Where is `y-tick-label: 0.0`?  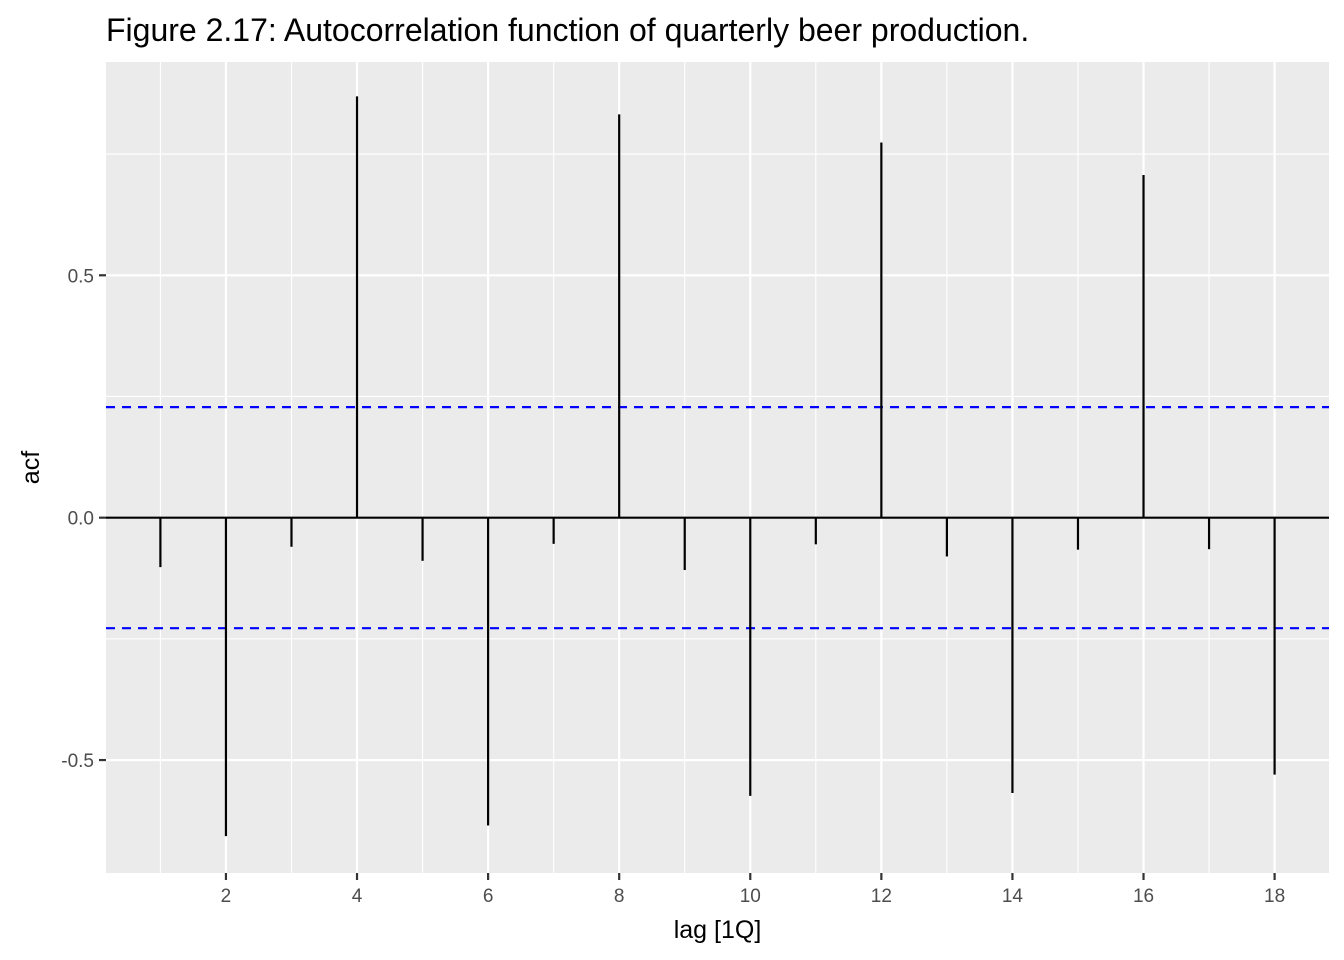
y-tick-label: 0.0 is located at coordinates (81, 519).